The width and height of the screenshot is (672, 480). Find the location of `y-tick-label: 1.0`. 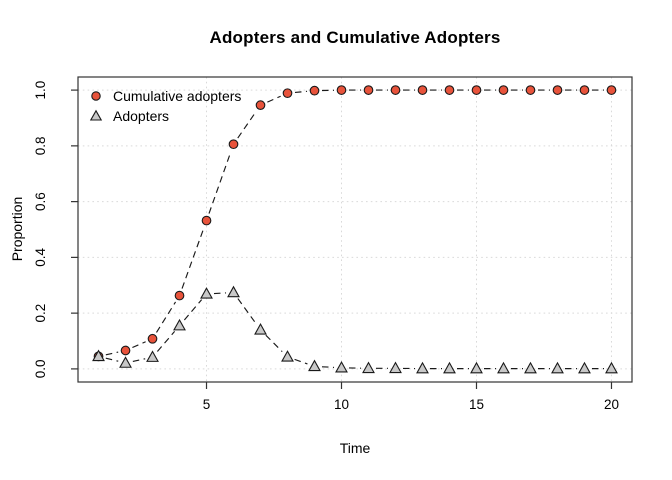

y-tick-label: 1.0 is located at coordinates (40, 90).